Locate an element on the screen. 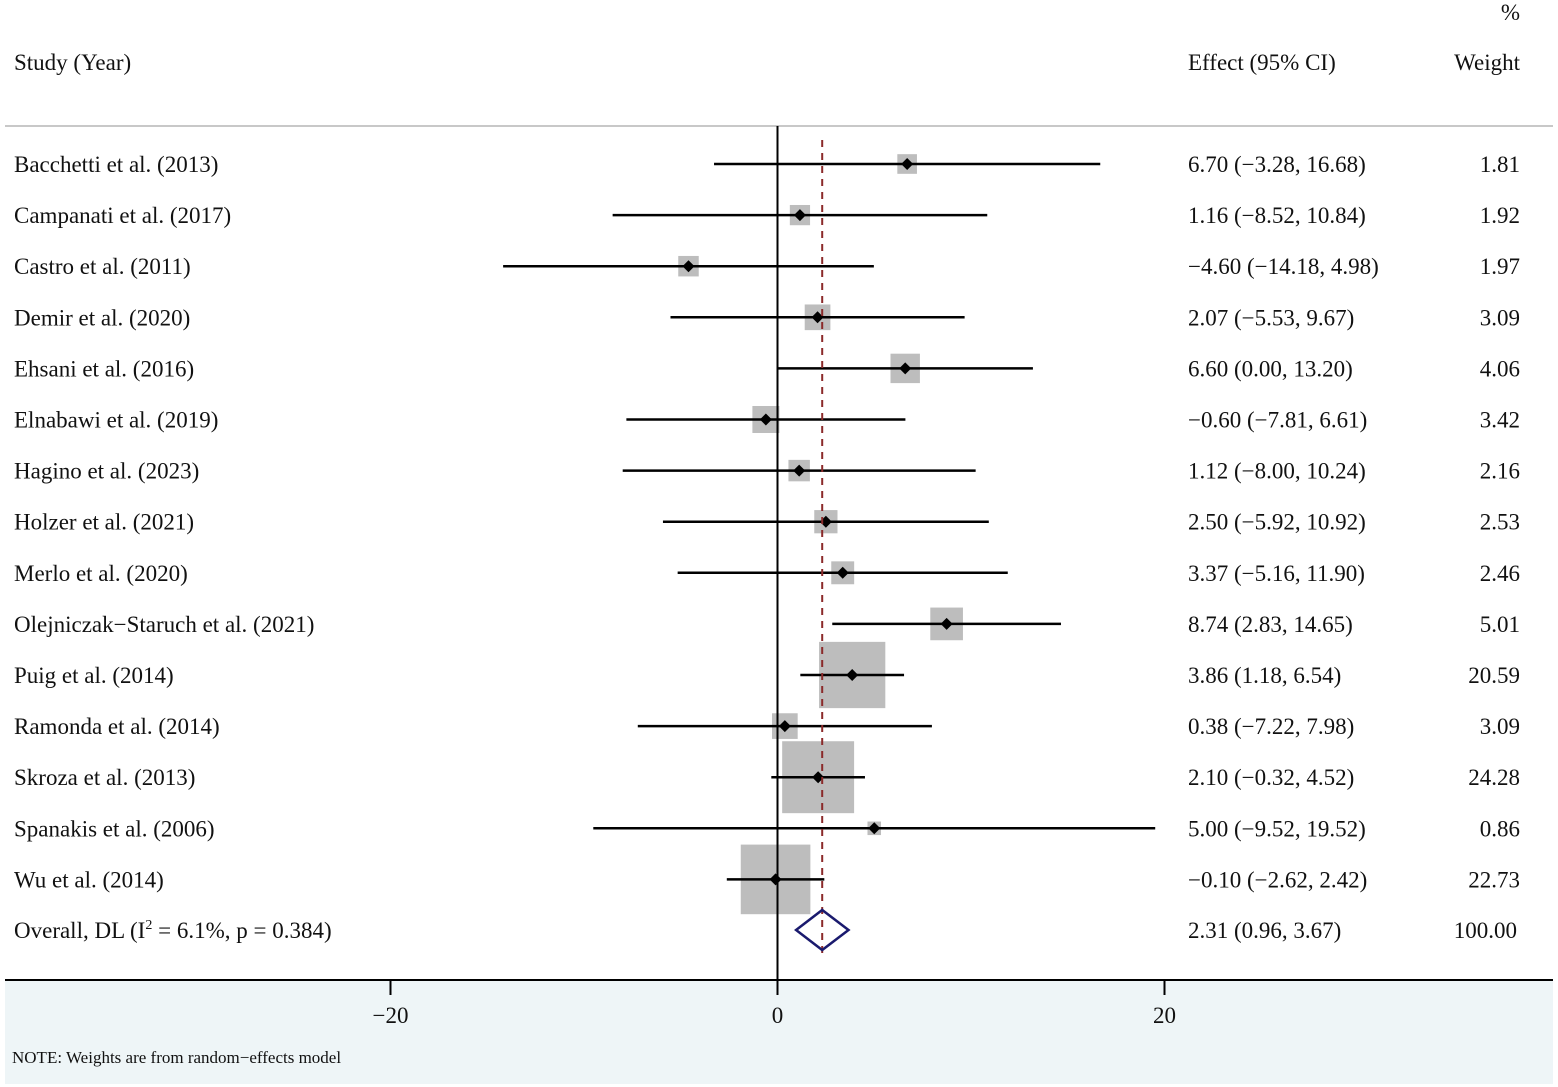 This screenshot has width=1558, height=1087. weight-text: 2.53 is located at coordinates (1500, 522).